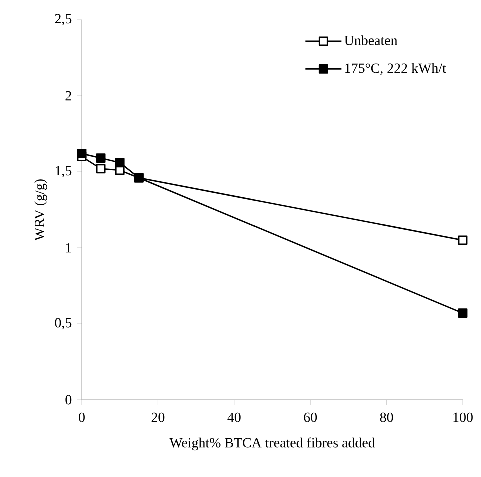 The width and height of the screenshot is (481, 477). Describe the element at coordinates (273, 444) in the screenshot. I see `x-axis-title: Weight% BTCA treated fibres added` at that location.